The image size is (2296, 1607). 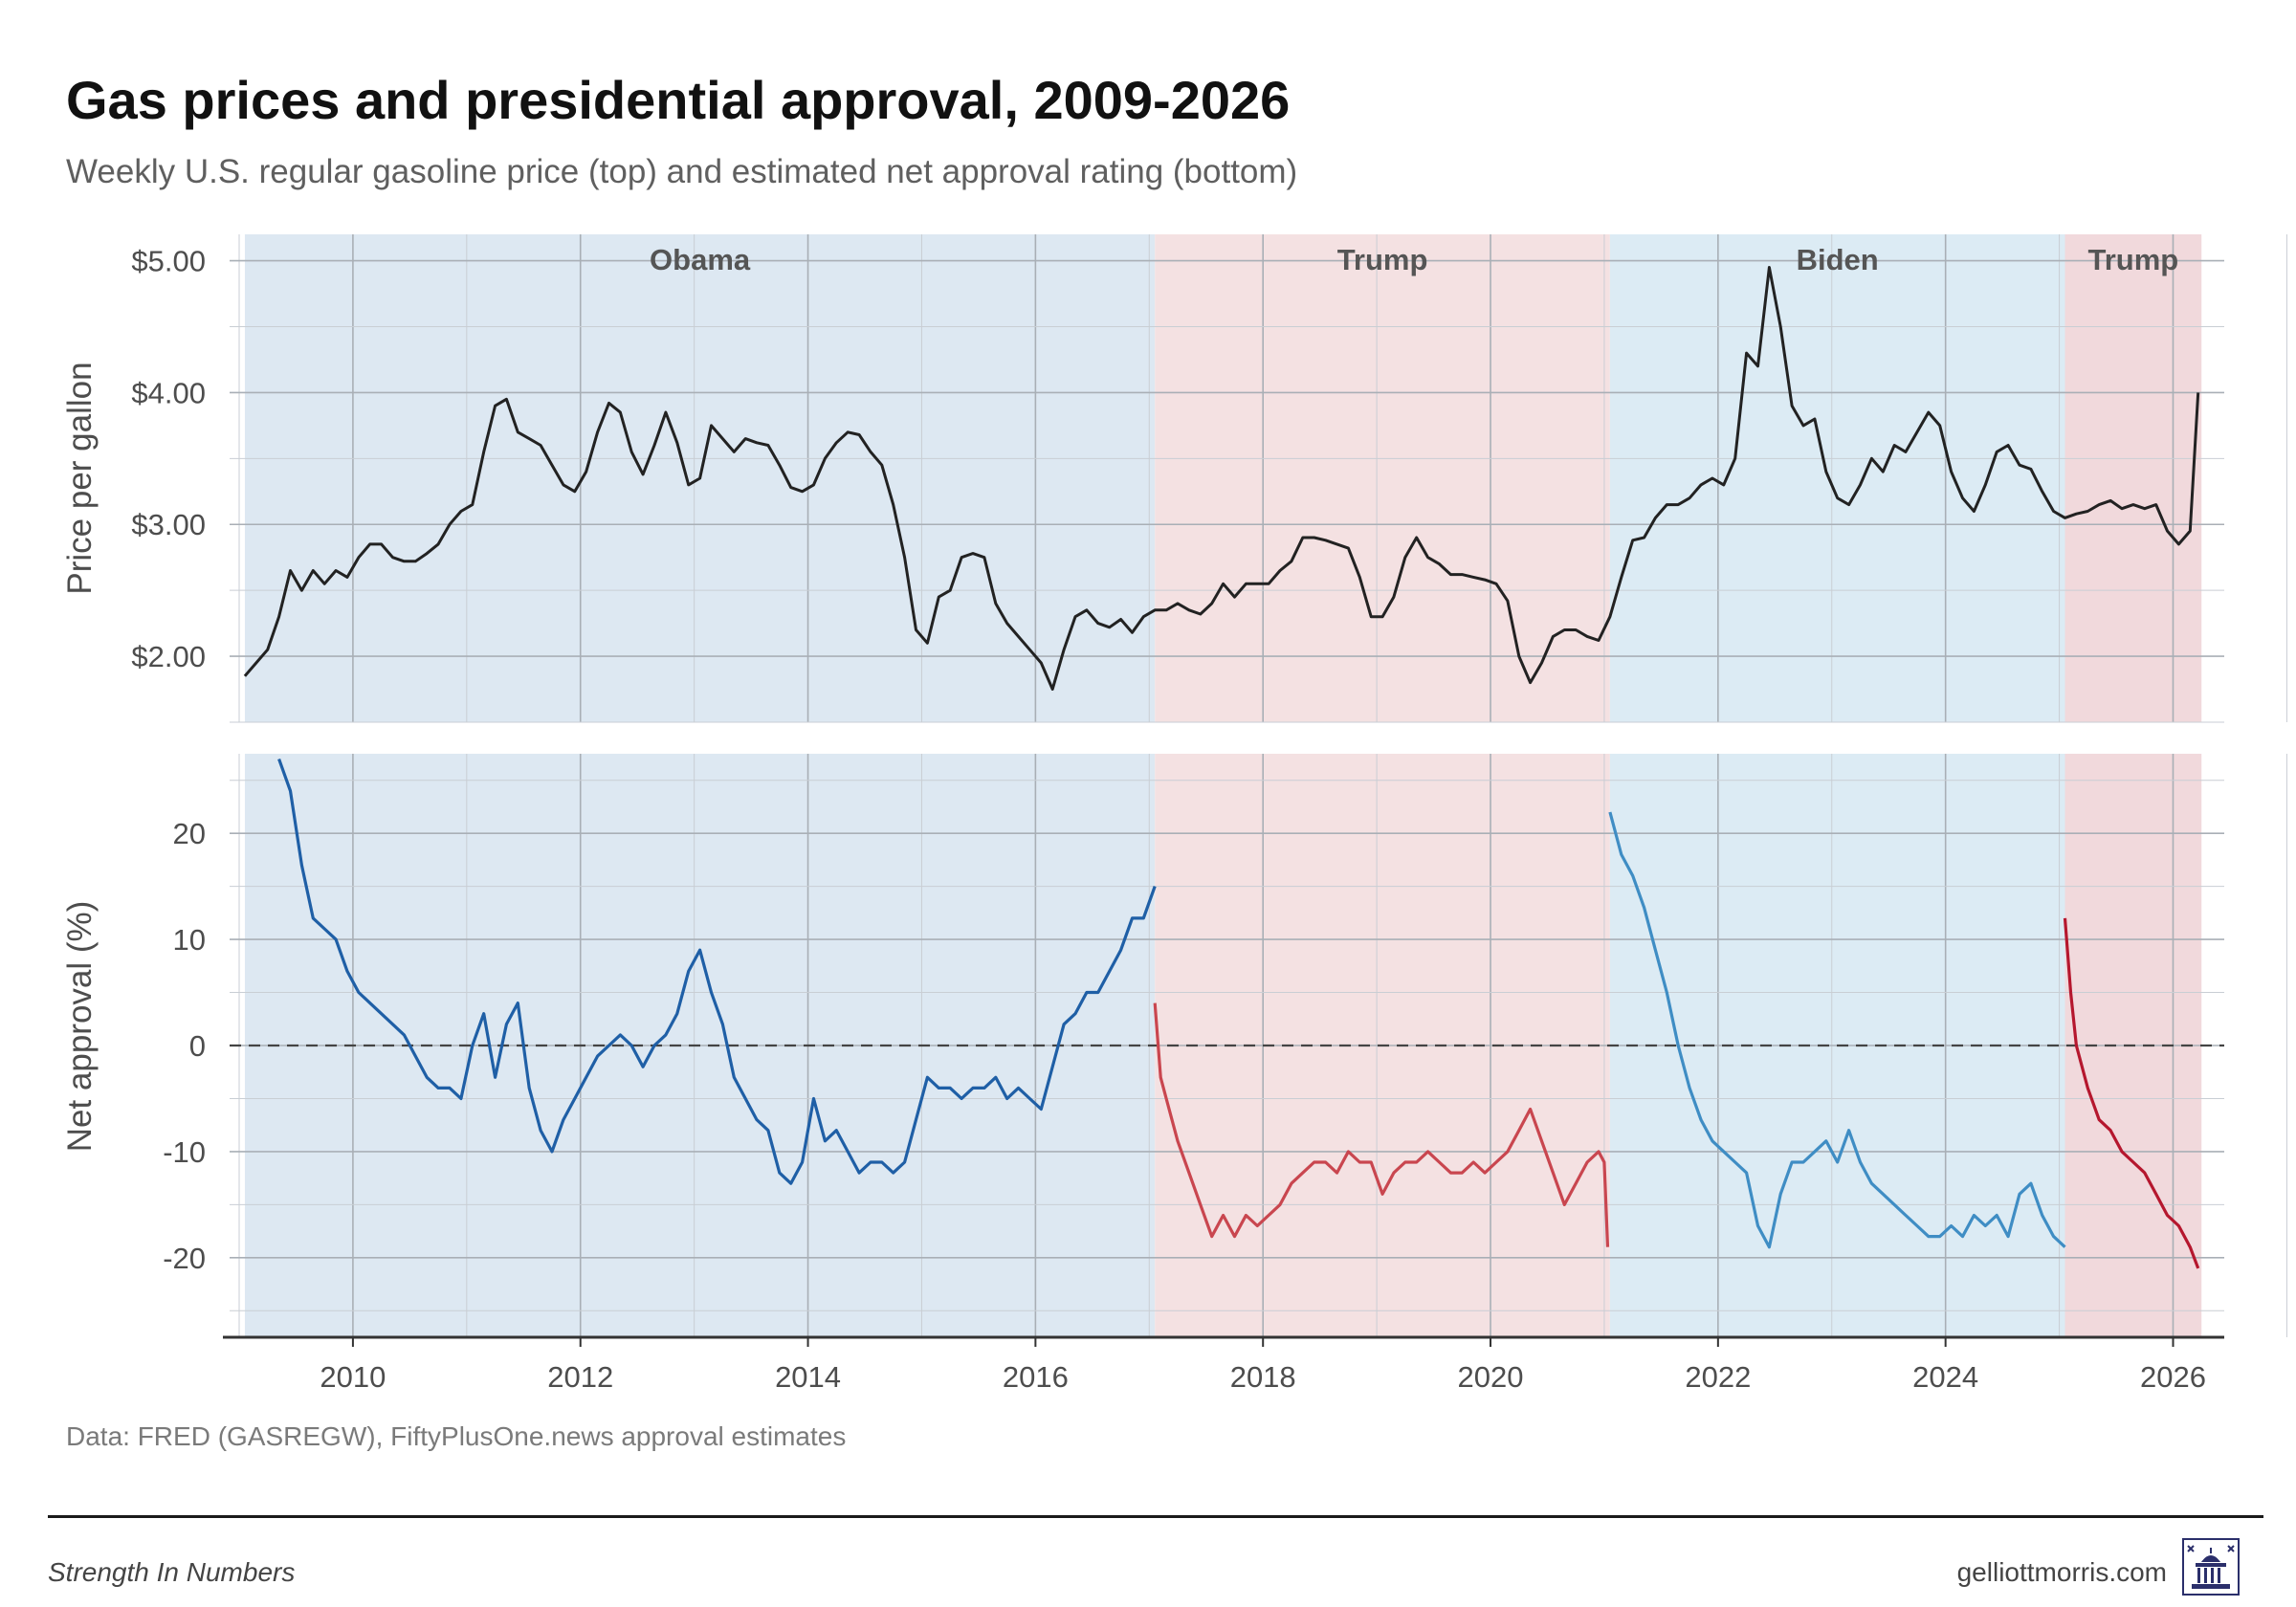 What do you see at coordinates (808, 1377) in the screenshot?
I see `x-tick-label: 2014` at bounding box center [808, 1377].